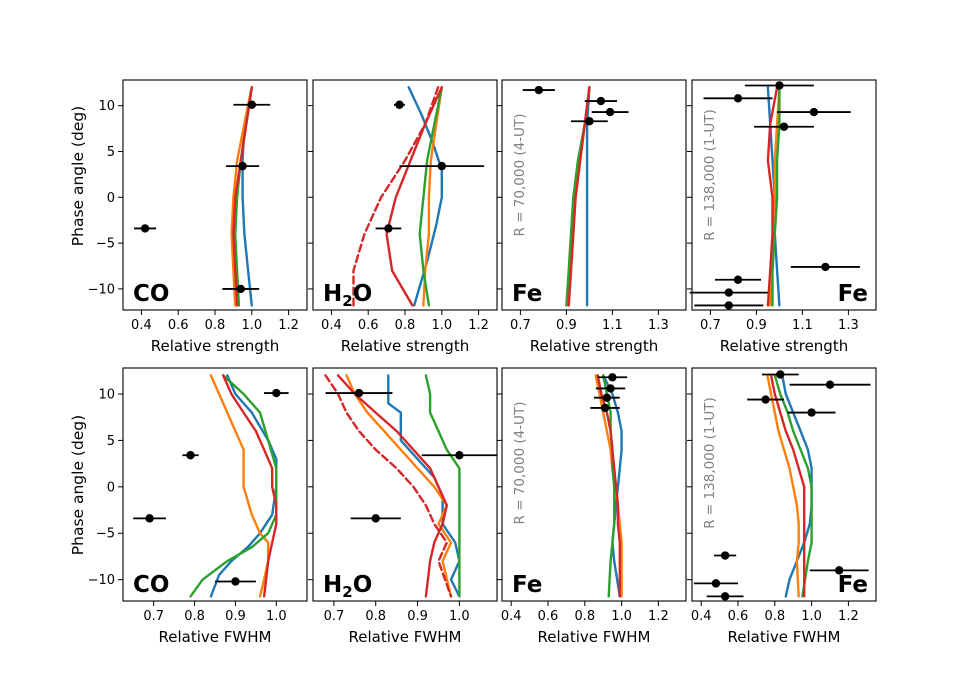 The image size is (980, 674). What do you see at coordinates (198, 506) in the screenshot?
I see `panel-bottom-1: CO 0.7 0.8 0.9 1.0 Relative FWHM −10 −5 0 5 10` at bounding box center [198, 506].